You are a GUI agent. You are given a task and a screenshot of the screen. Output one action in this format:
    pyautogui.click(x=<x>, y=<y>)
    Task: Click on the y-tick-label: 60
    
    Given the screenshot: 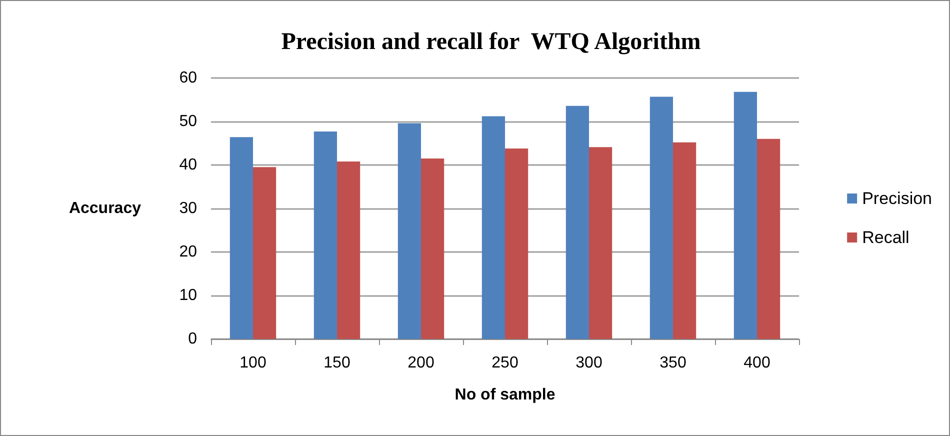 What is the action you would take?
    pyautogui.click(x=188, y=78)
    